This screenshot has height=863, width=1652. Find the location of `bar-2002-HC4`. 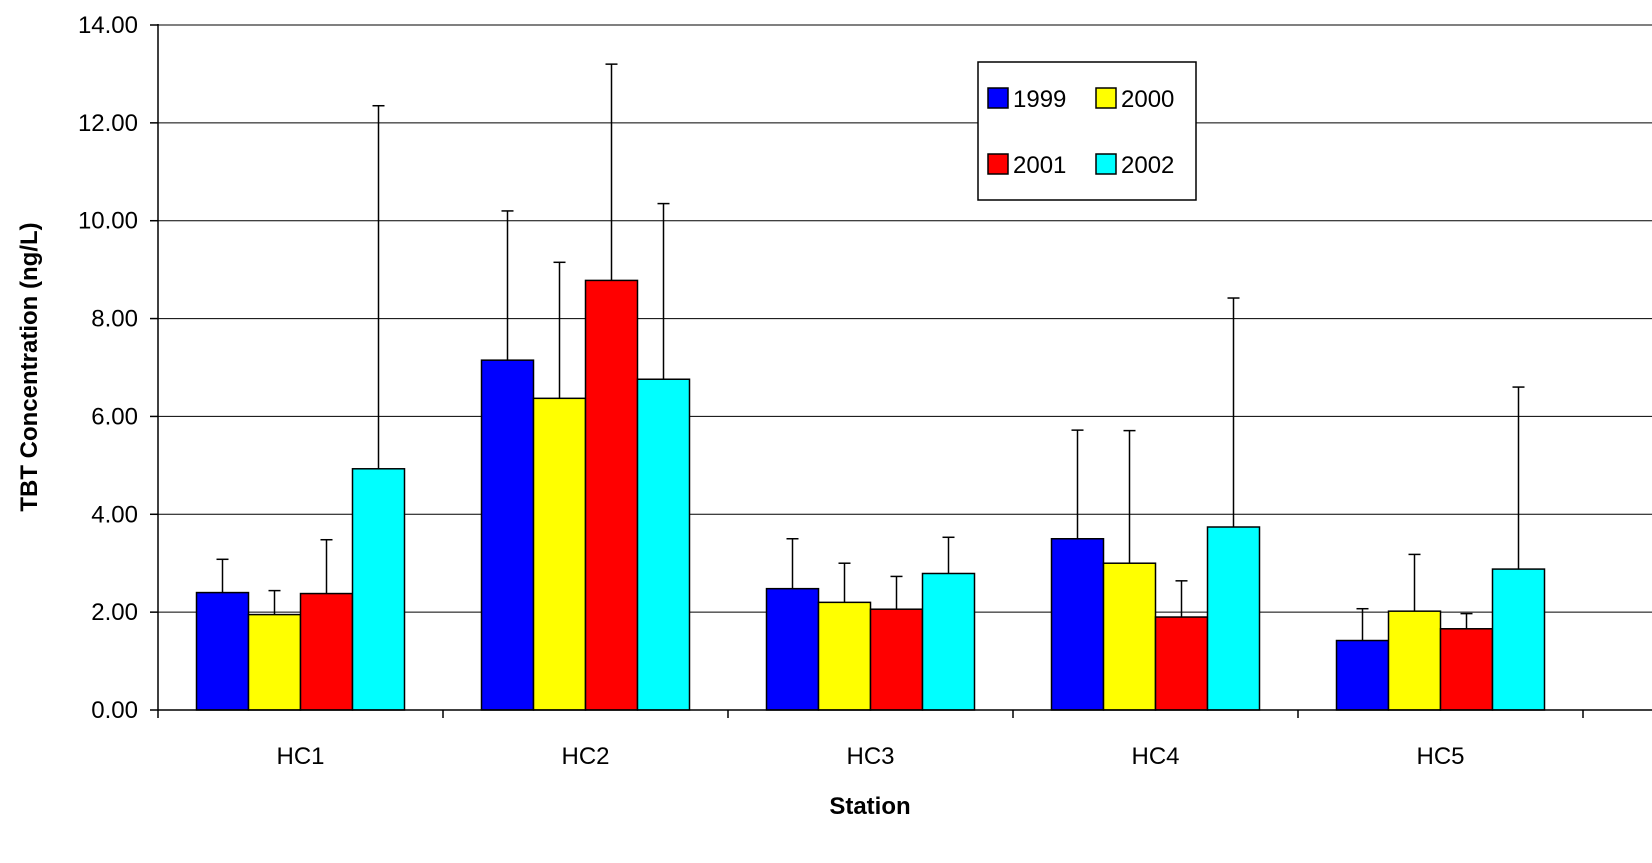

bar-2002-HC4 is located at coordinates (1233, 618).